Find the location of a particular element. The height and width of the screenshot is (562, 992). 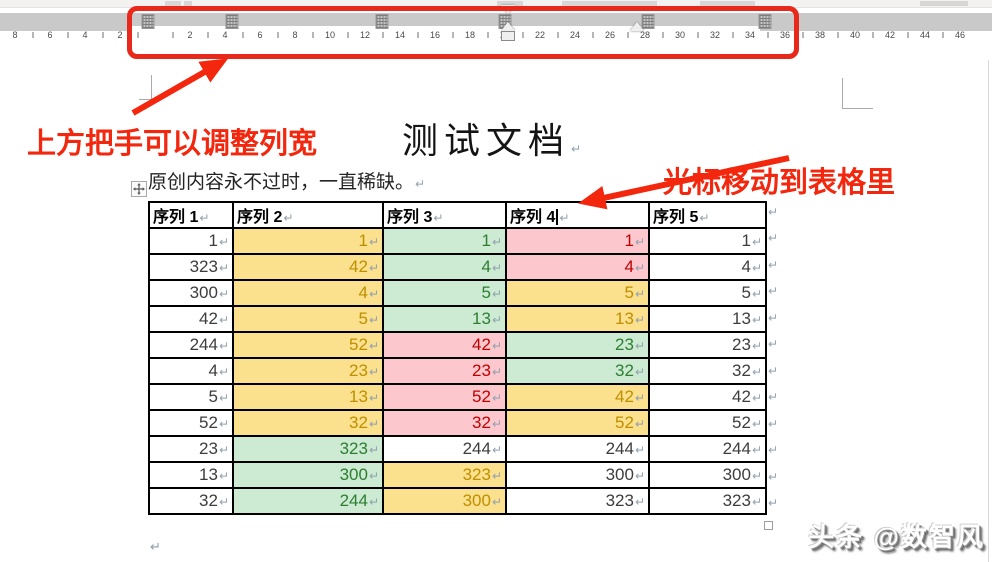

table-header-cell: 序列 4 ↵ is located at coordinates (577, 215).